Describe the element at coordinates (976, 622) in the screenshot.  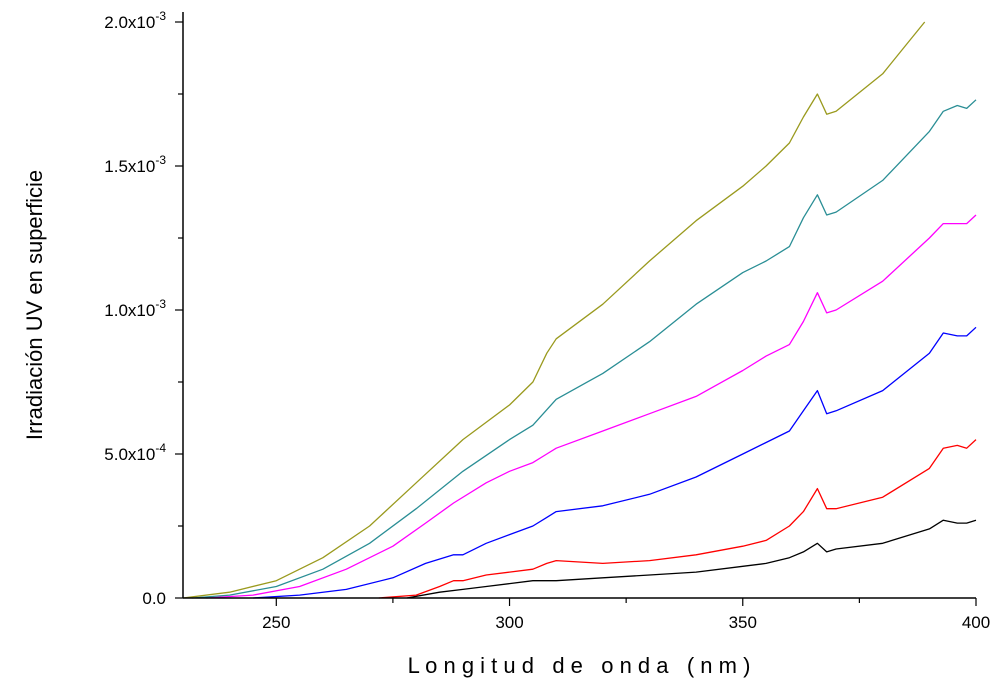
I see `x-tick-label: 400` at that location.